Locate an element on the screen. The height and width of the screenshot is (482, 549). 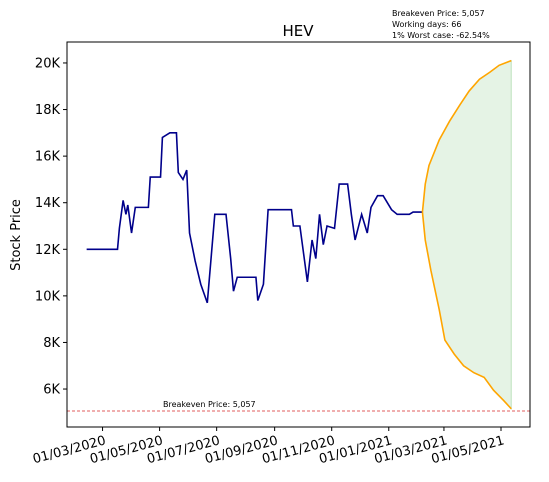
breakeven-label: Breakeven Price: 5,057 is located at coordinates (209, 404).